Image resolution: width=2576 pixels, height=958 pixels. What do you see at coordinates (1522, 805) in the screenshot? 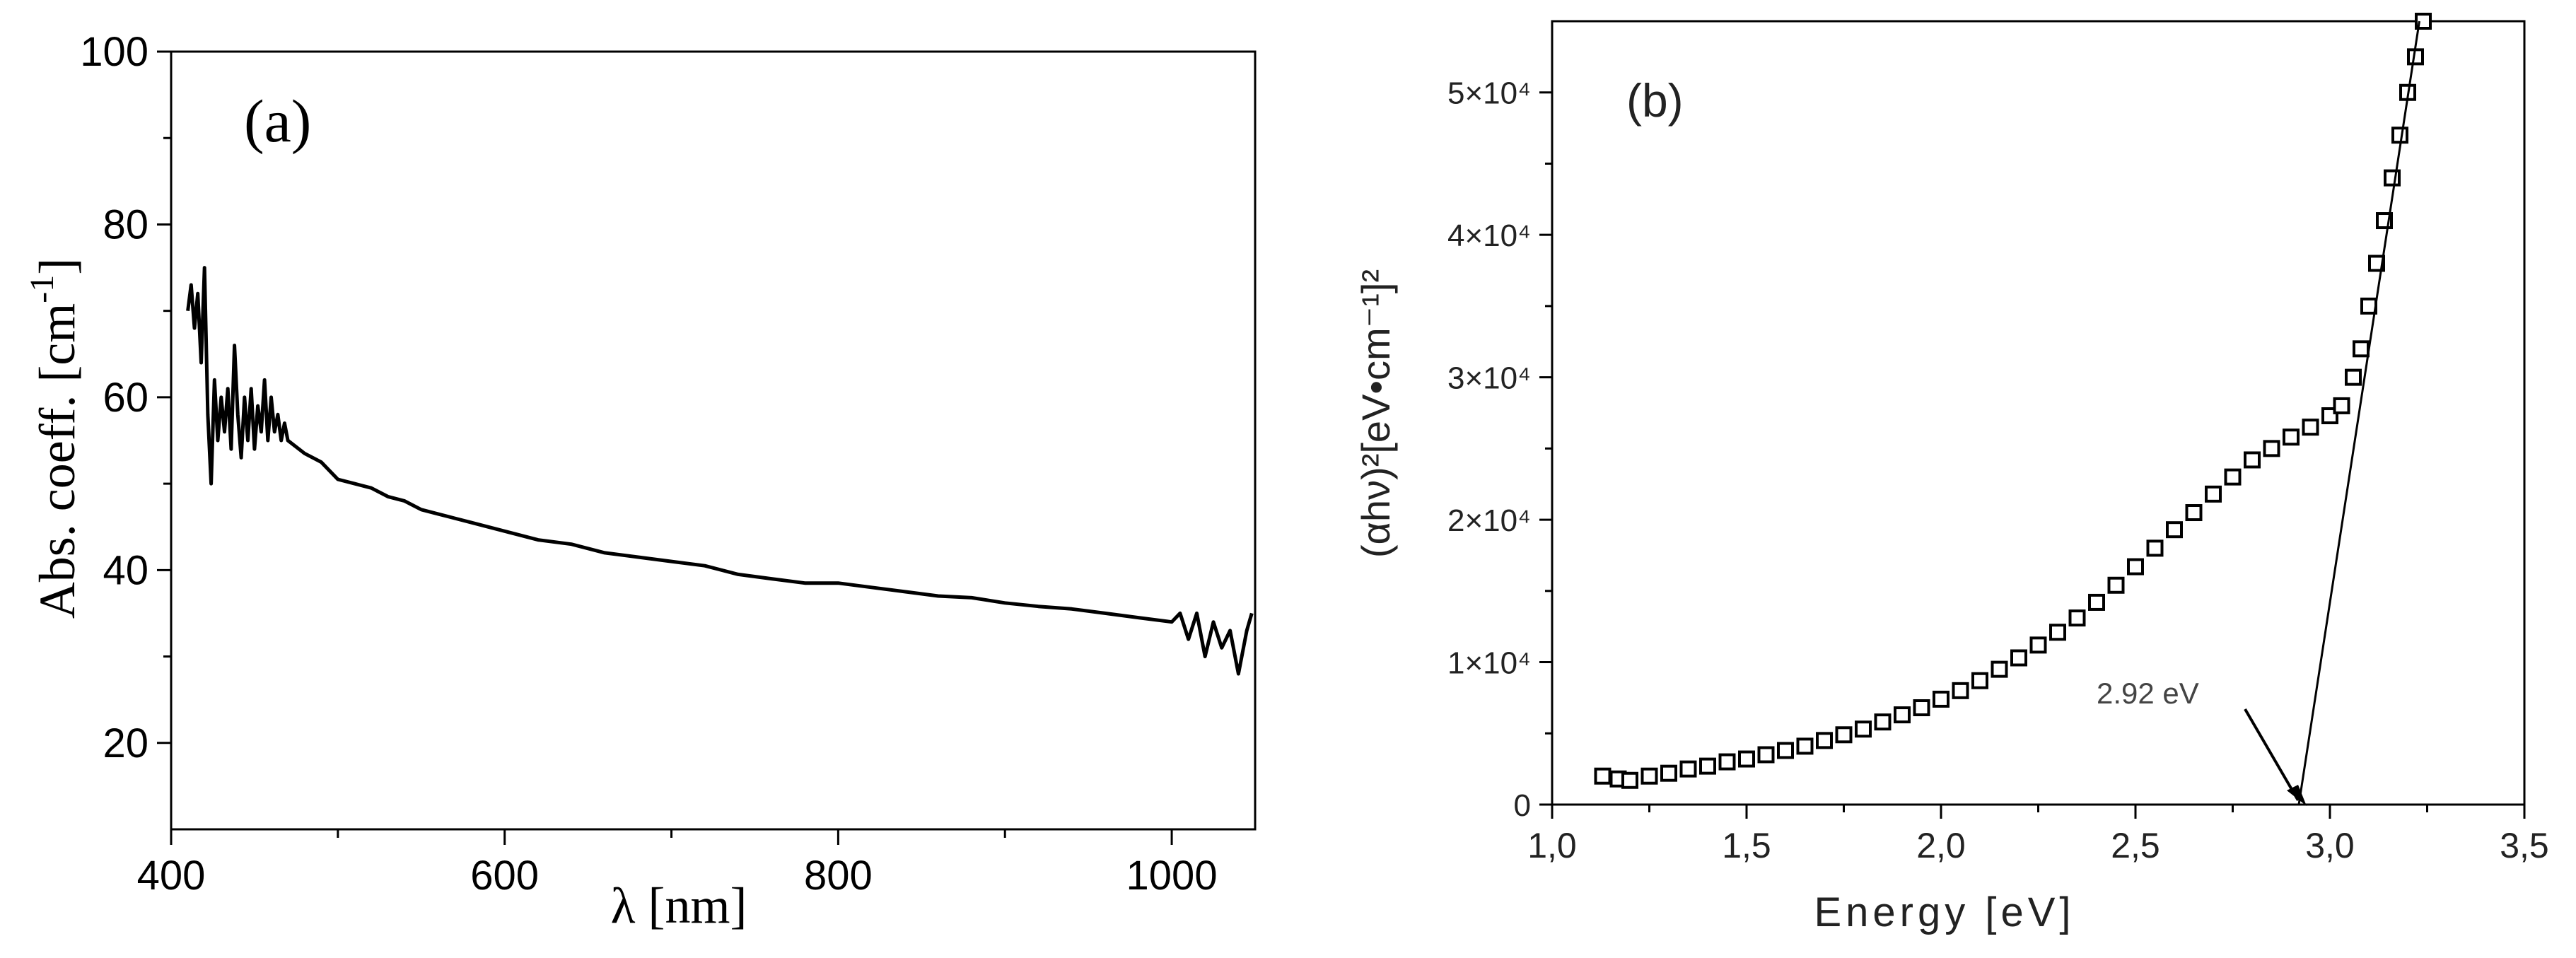
I see `panel-b-ytick-label: 0` at bounding box center [1522, 805].